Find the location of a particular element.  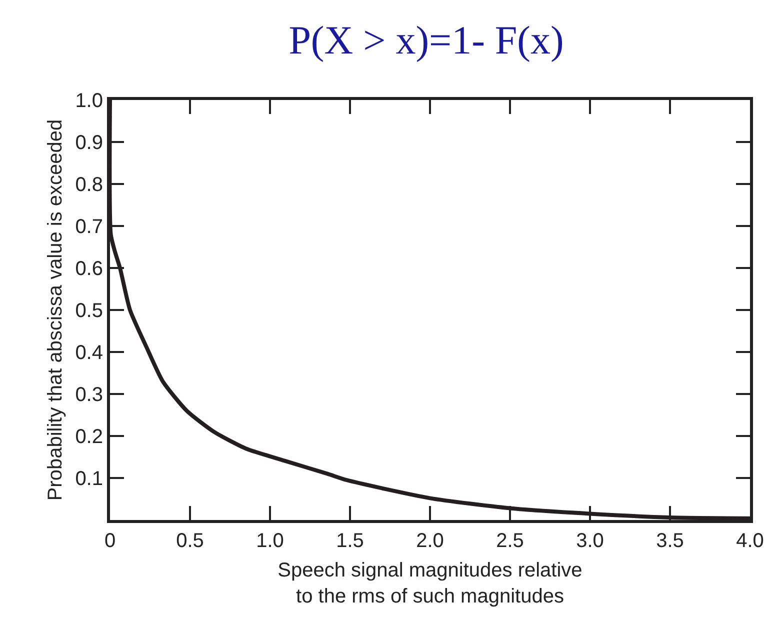

y-tick-label: 0.9 is located at coordinates (89, 143).